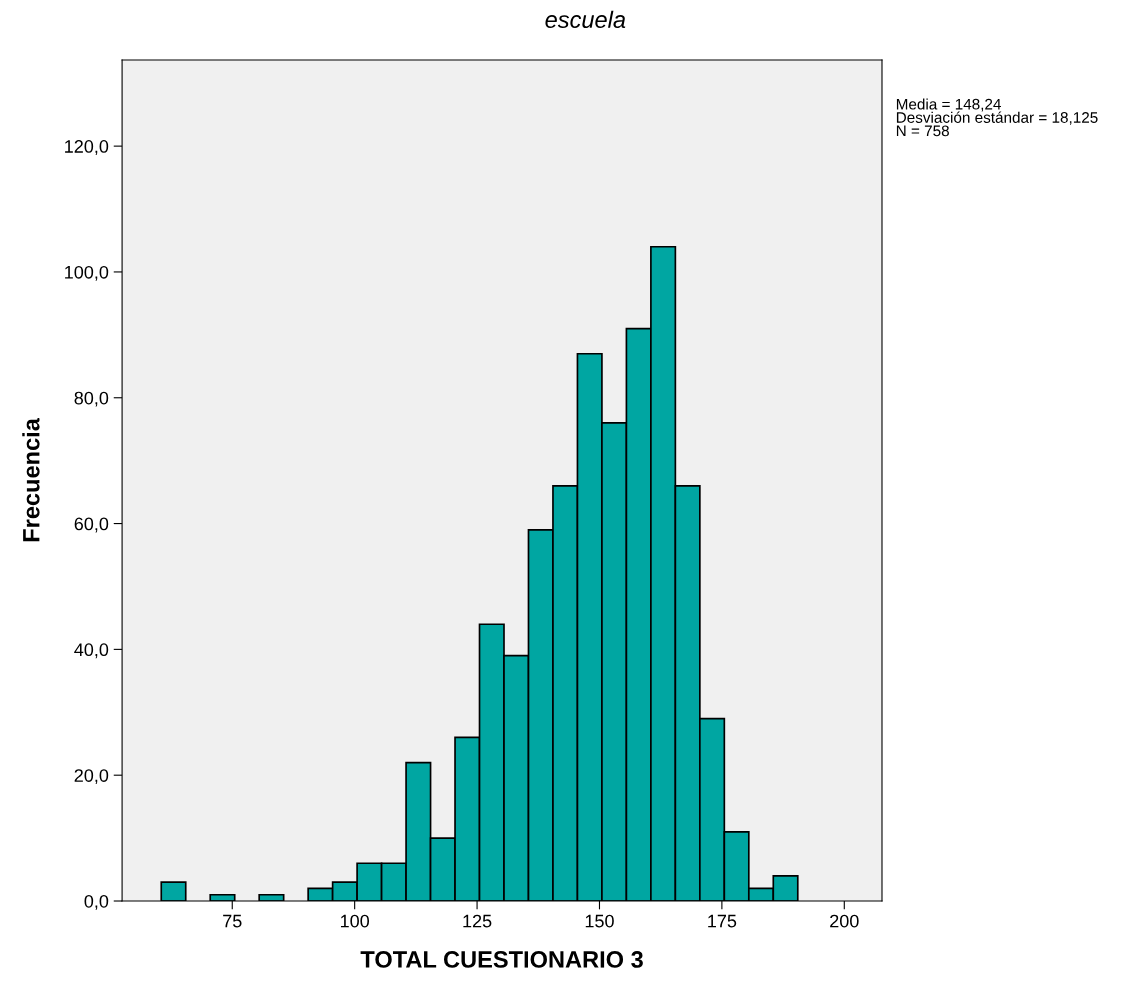 Image resolution: width=1141 pixels, height=986 pixels. I want to click on y-tick-label: 40,0, so click(91, 651).